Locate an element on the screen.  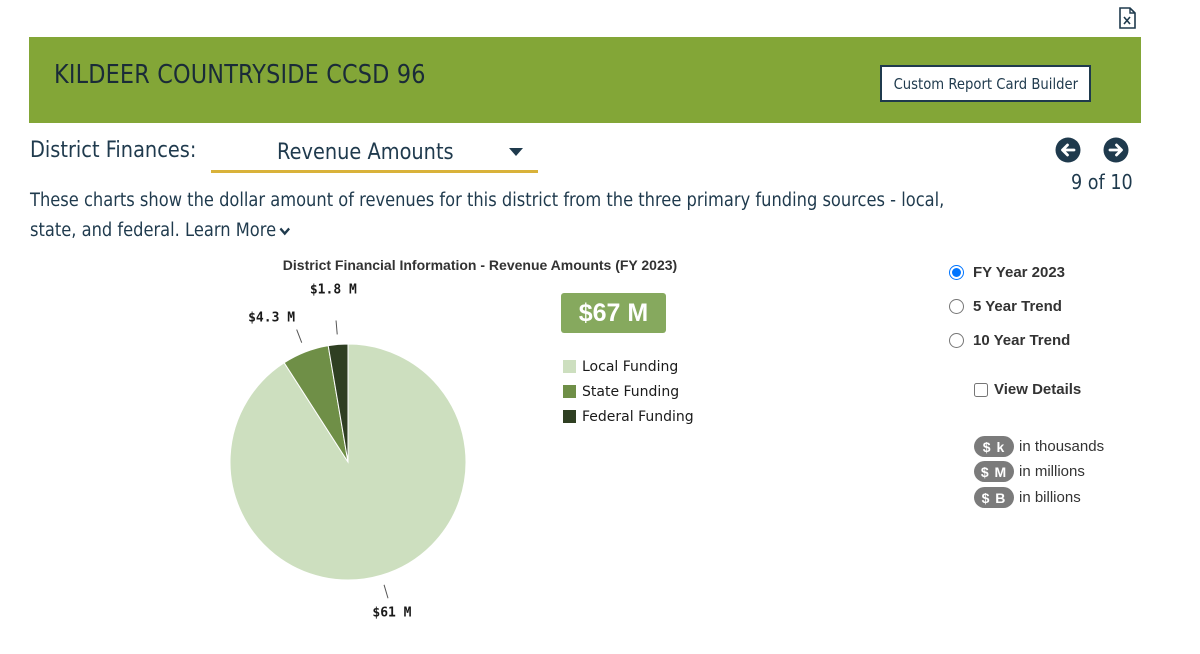
learn-more-link: Learn More is located at coordinates (237, 230).